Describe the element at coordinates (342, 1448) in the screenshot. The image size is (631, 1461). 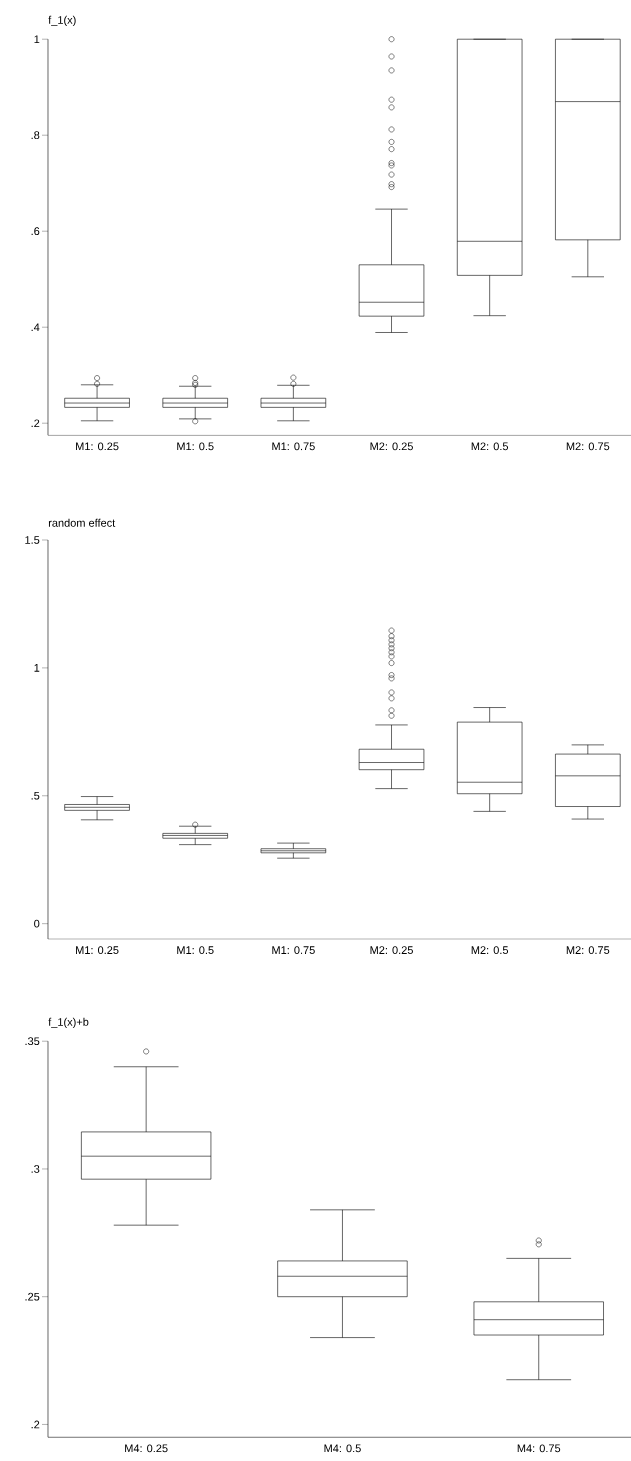
I see `x-tick-label: M4: 0.5` at that location.